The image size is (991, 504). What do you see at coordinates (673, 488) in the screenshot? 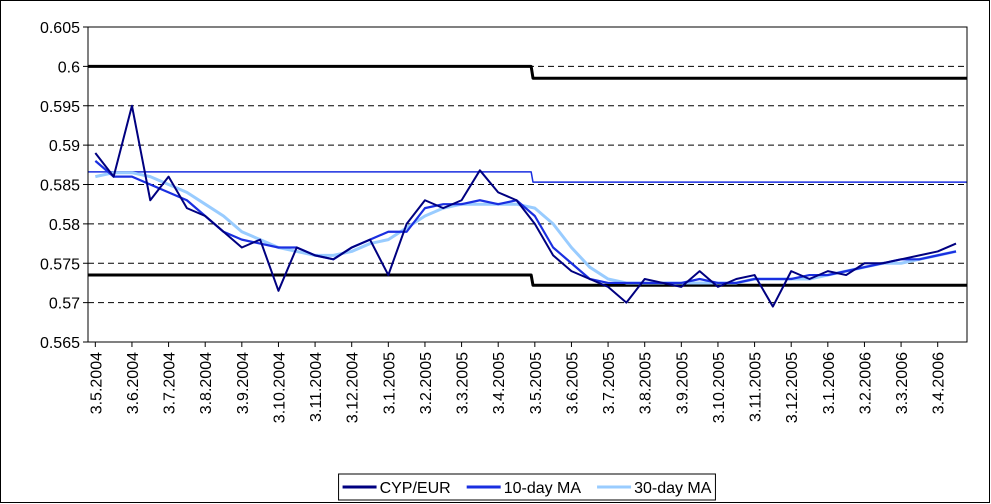
I see `legend-label: 30-day MA` at bounding box center [673, 488].